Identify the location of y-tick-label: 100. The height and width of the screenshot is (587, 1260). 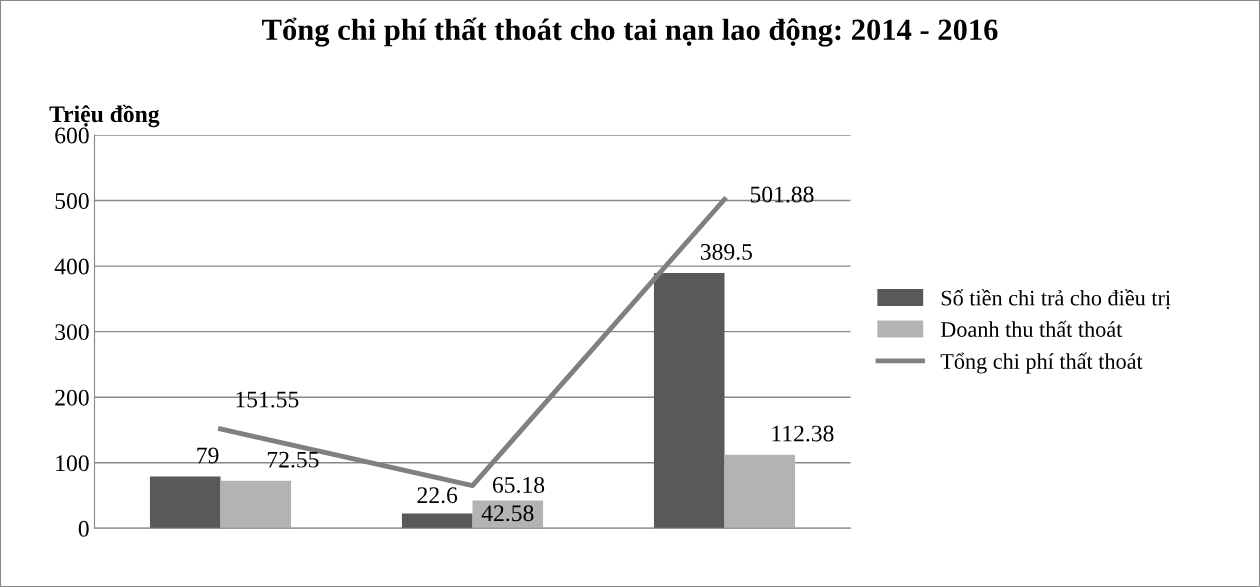
(72, 463).